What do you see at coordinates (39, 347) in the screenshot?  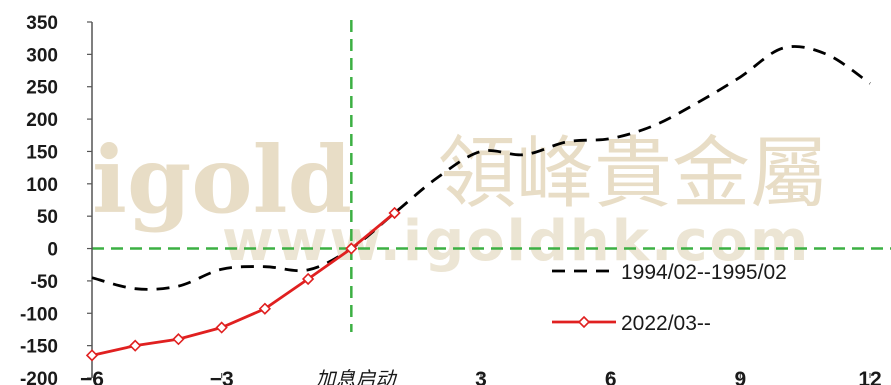 I see `y-tick-label: -150` at bounding box center [39, 347].